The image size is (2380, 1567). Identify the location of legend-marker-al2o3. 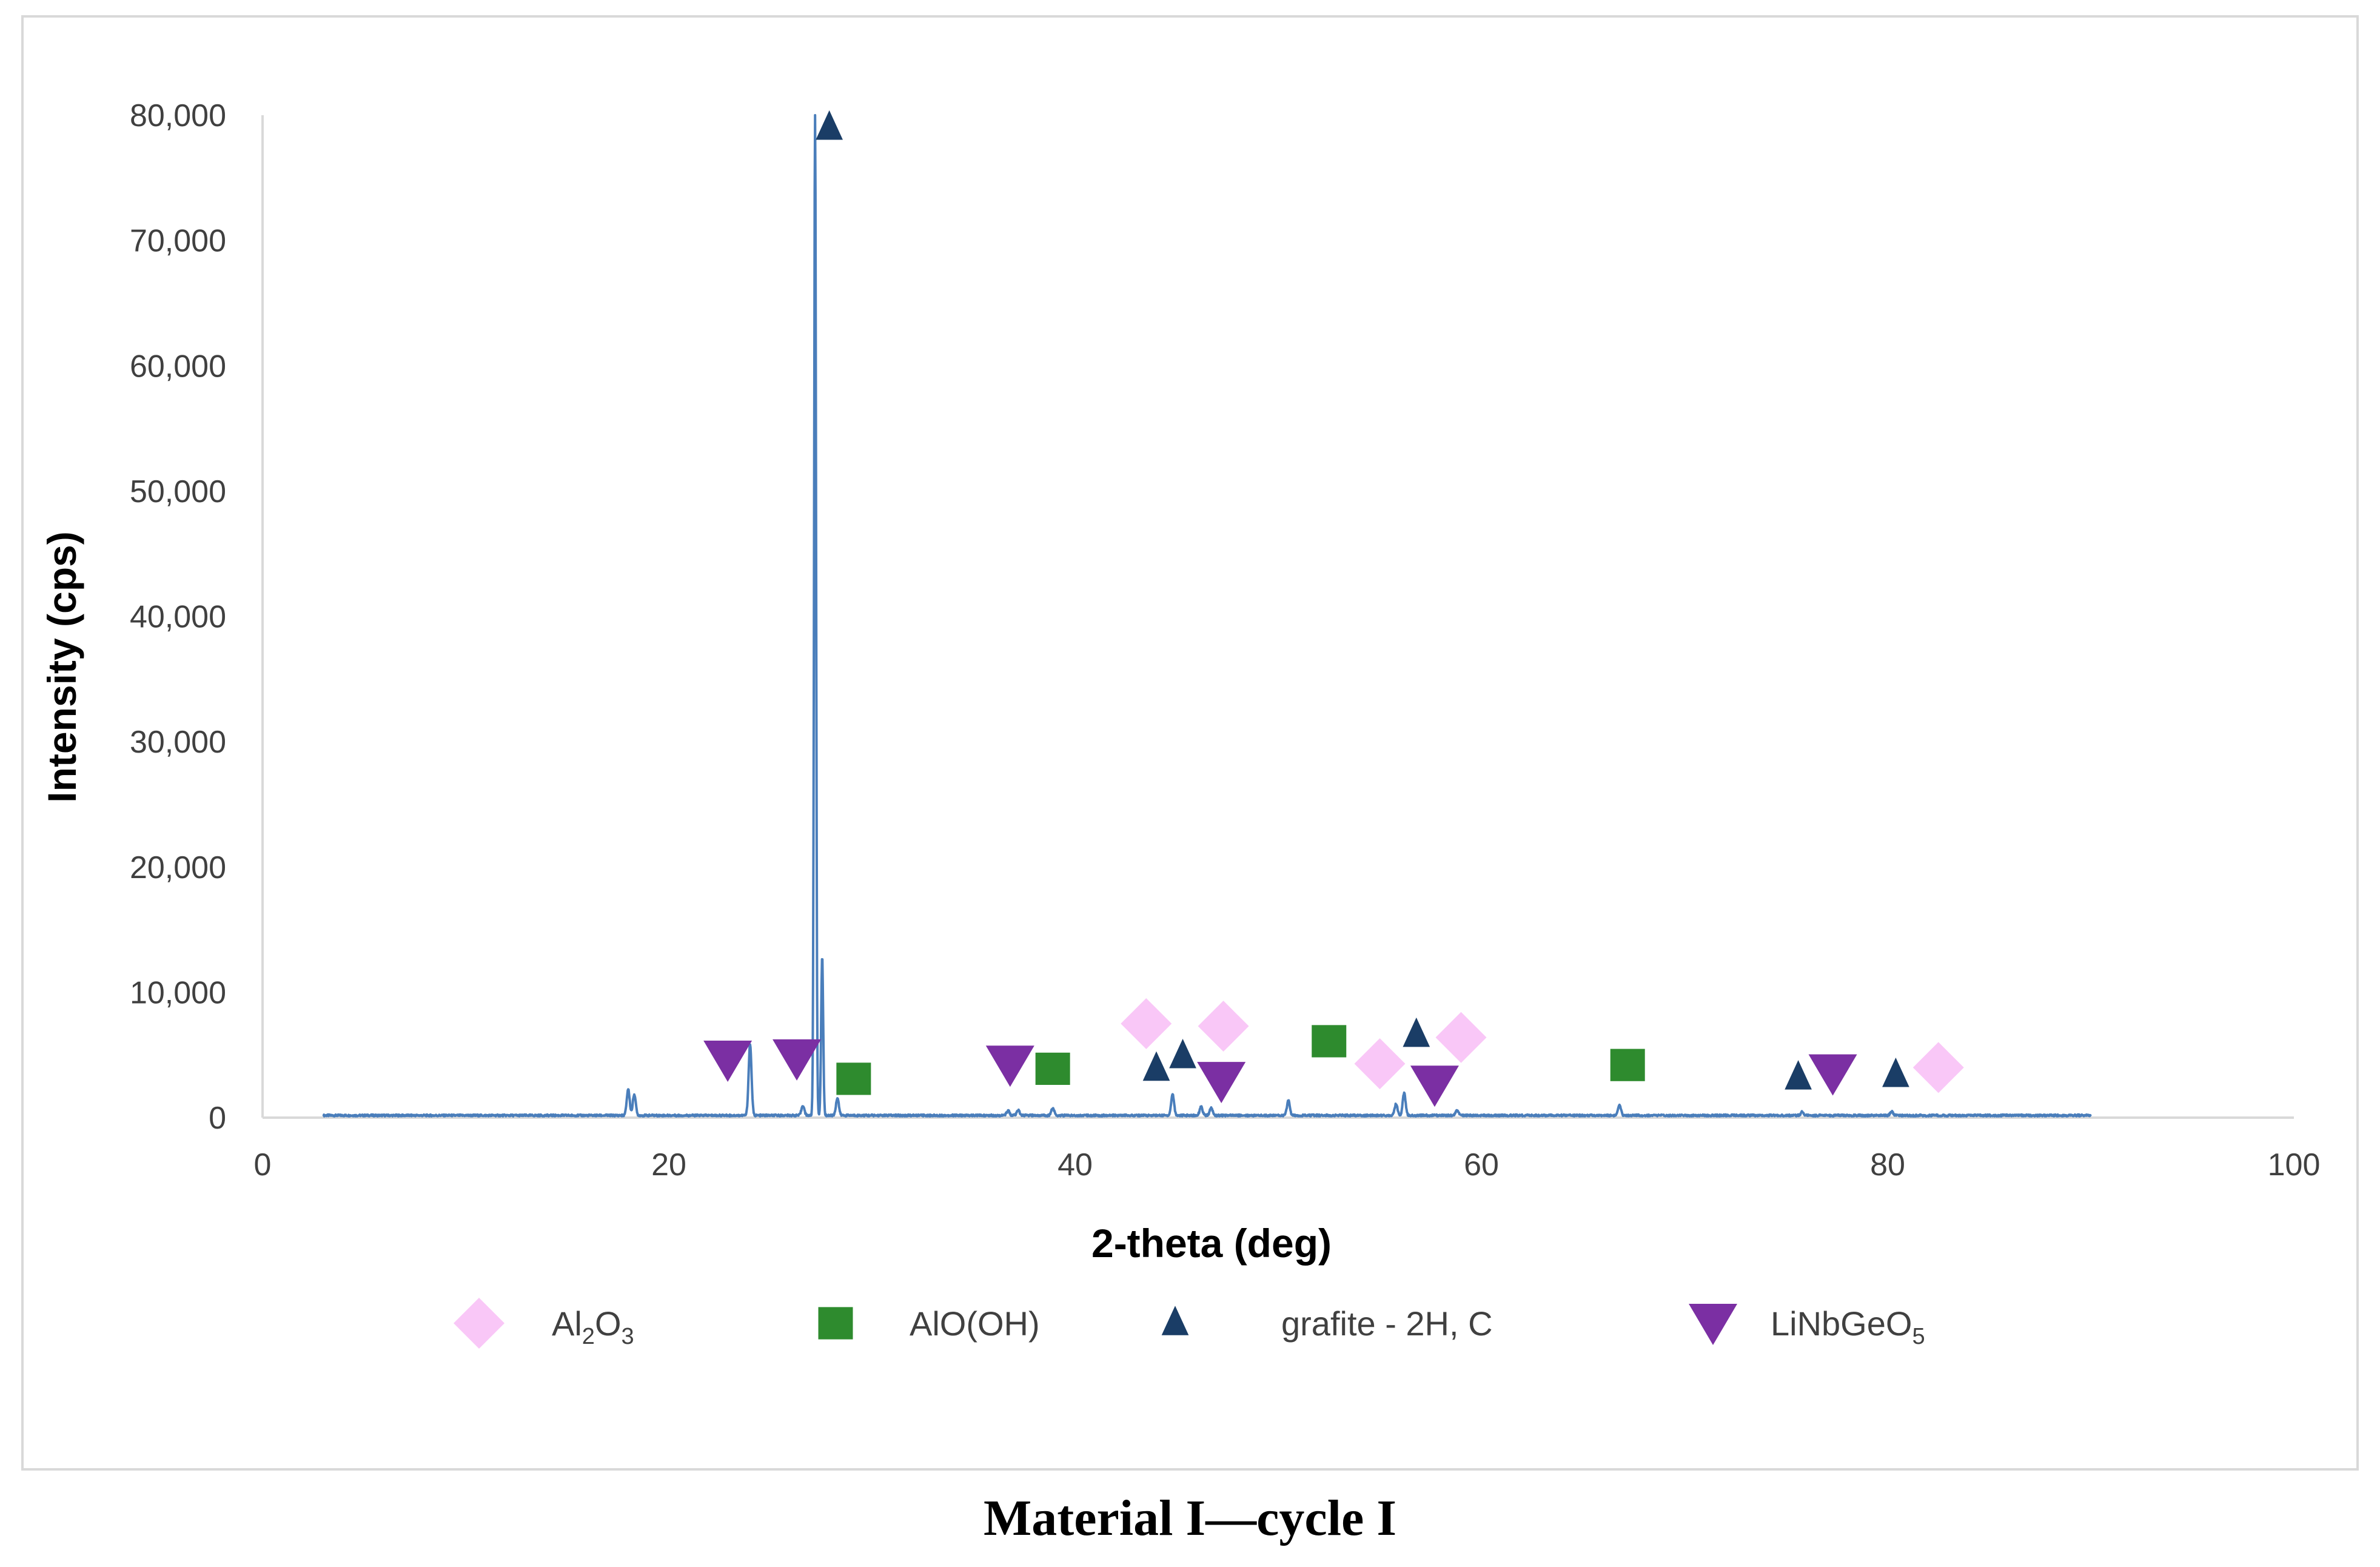
(479, 1323).